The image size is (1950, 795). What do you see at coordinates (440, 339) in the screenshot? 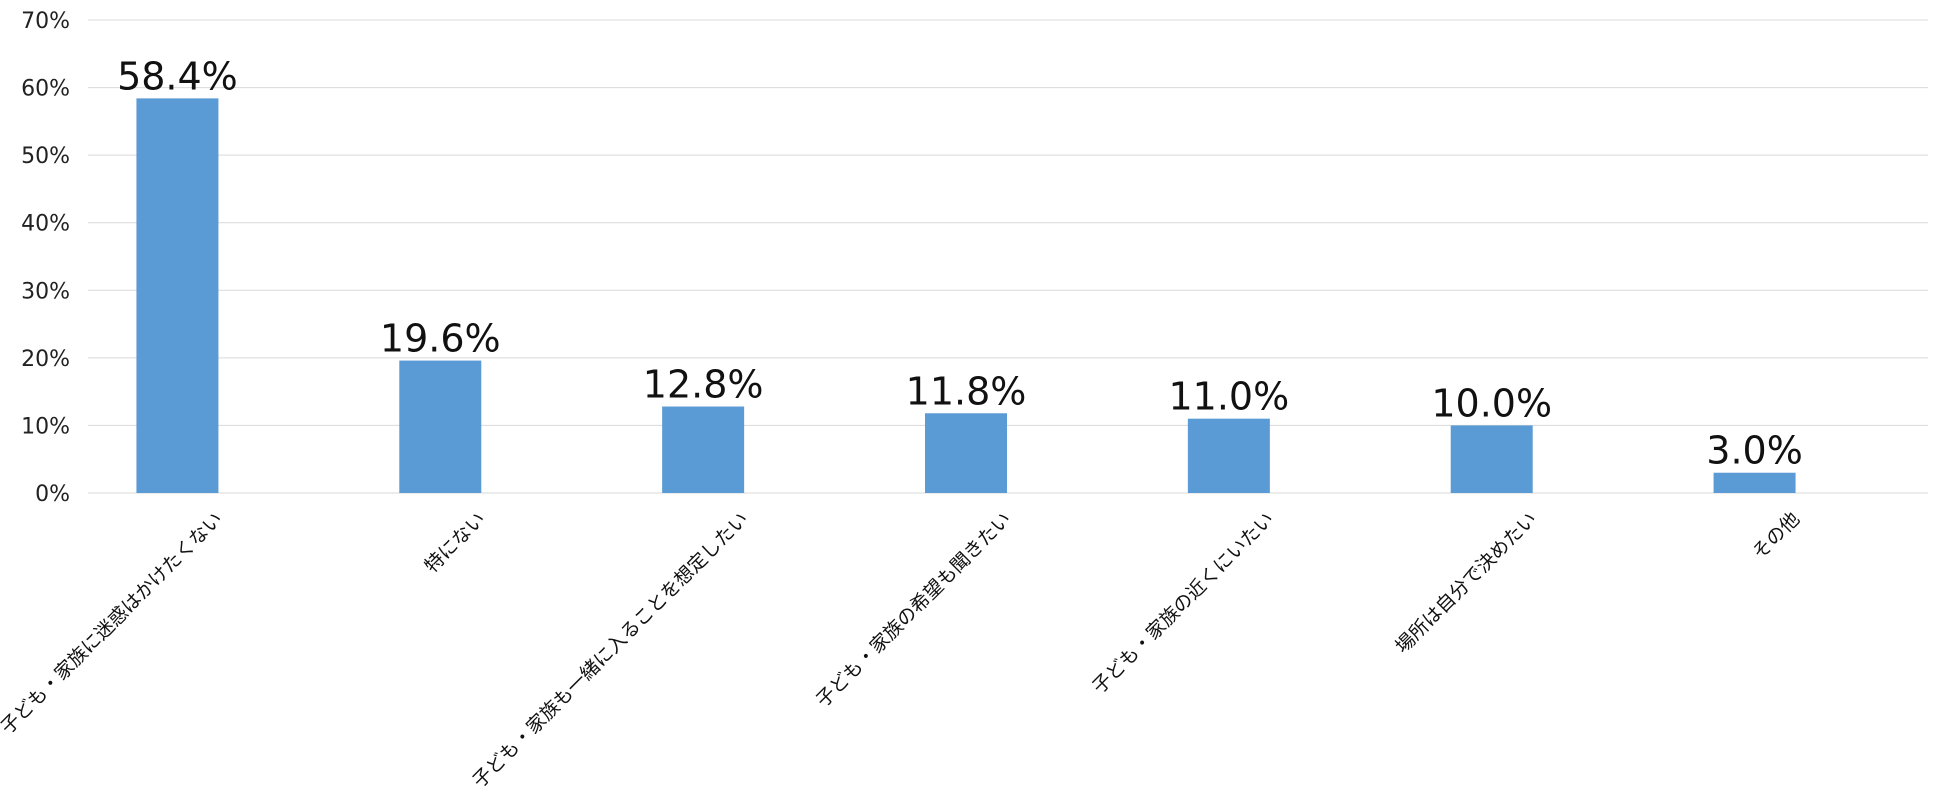
I see `data-label: 19.6%` at bounding box center [440, 339].